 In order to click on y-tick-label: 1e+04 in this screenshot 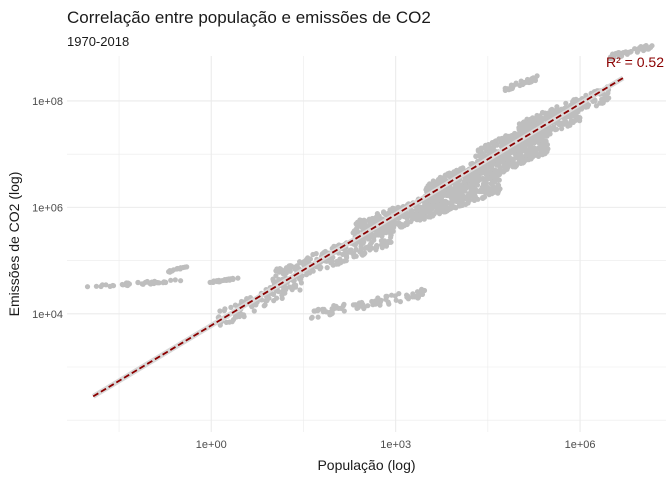, I will do `click(47, 315)`.